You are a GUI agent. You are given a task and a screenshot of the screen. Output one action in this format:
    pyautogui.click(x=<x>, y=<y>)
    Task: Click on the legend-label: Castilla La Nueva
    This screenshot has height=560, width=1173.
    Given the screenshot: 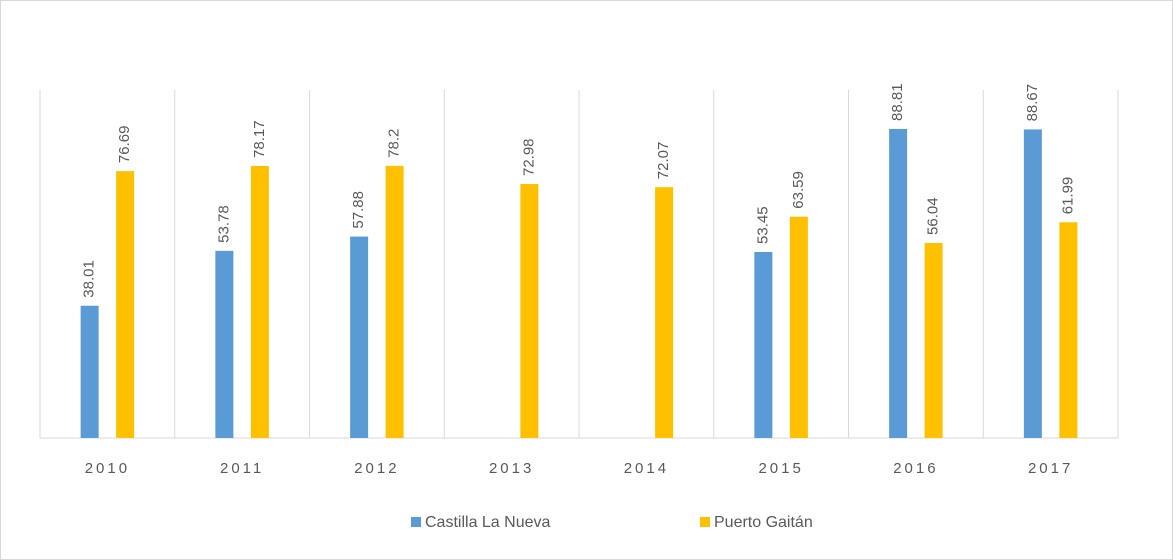 What is the action you would take?
    pyautogui.click(x=488, y=522)
    